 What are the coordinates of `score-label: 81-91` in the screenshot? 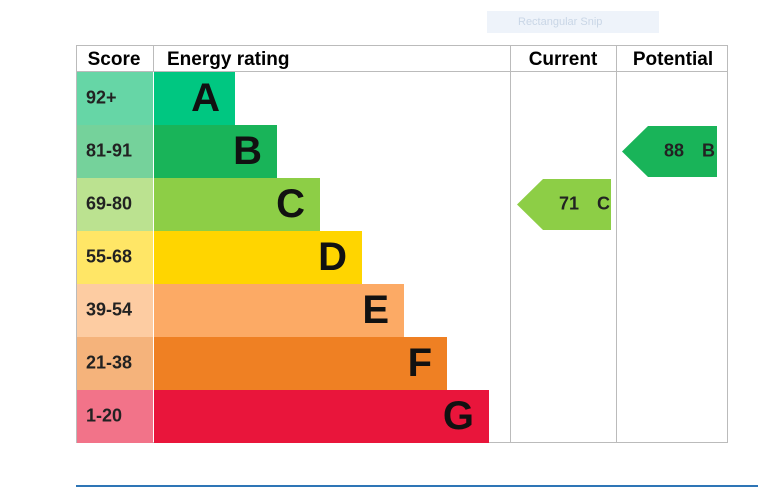 It's located at (109, 150).